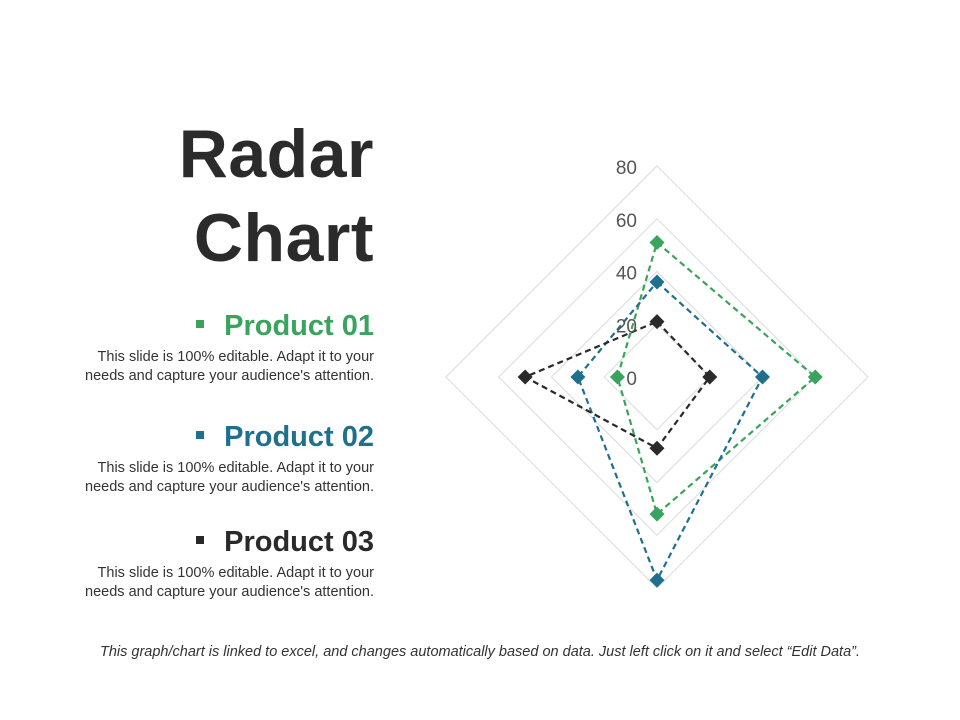 The height and width of the screenshot is (720, 960). What do you see at coordinates (631, 379) in the screenshot?
I see `tick-label-0: 0` at bounding box center [631, 379].